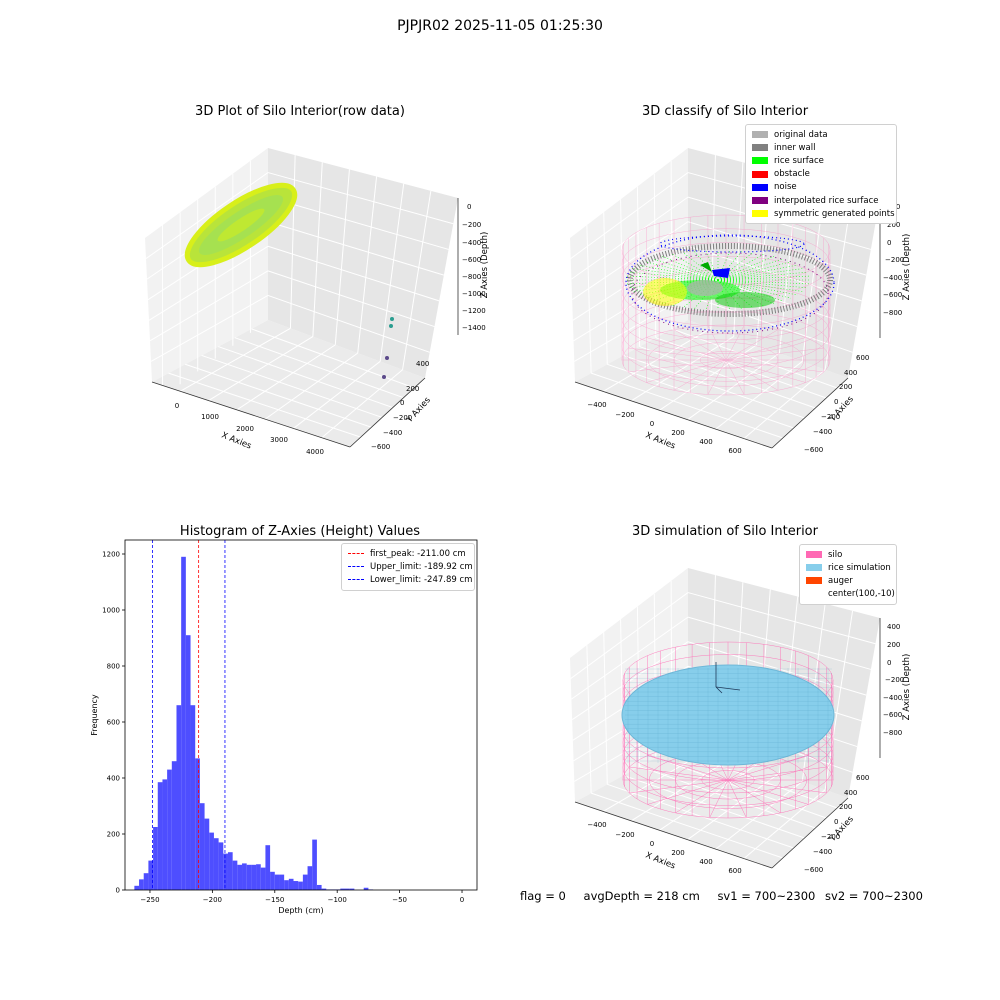  I want to click on panel2-back-left-pane, so click(629, 265).